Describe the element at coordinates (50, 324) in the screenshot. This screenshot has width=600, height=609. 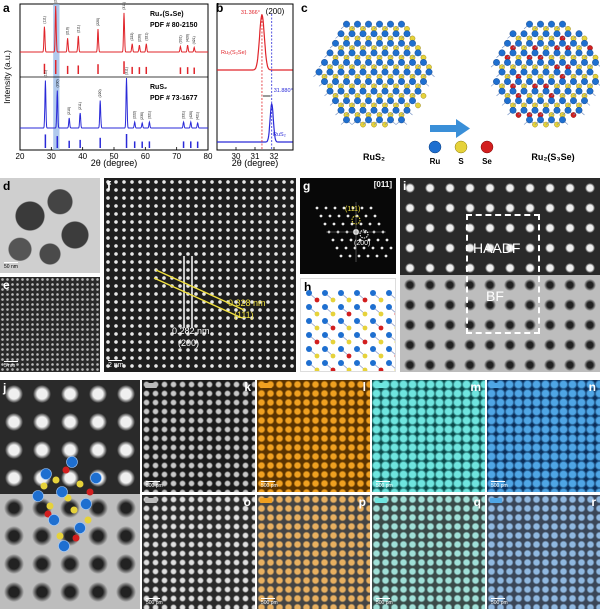
I see `panel-e: e 5 nm` at that location.